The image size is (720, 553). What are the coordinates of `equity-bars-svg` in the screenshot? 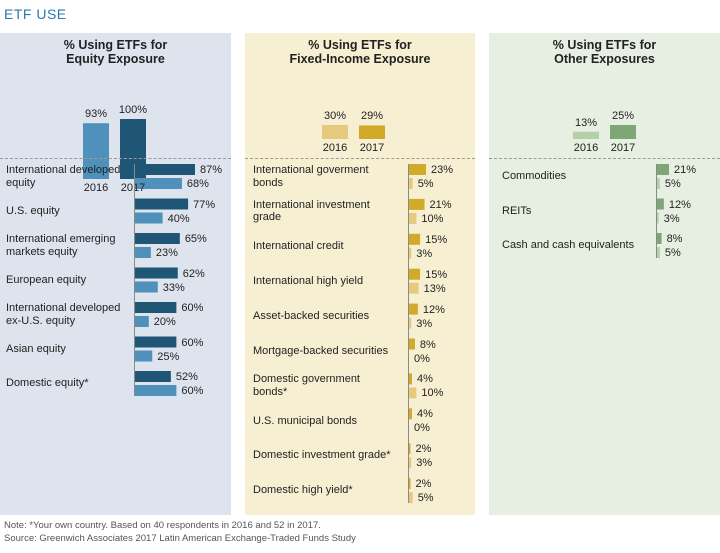 It's located at (139, 257).